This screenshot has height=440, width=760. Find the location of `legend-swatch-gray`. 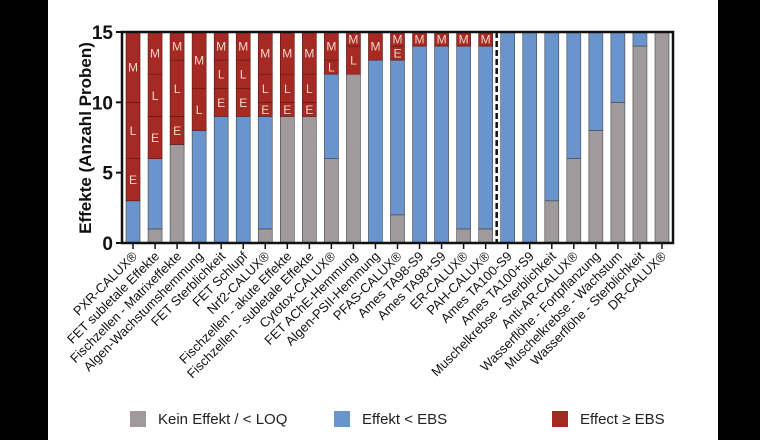

legend-swatch-gray is located at coordinates (138, 419).